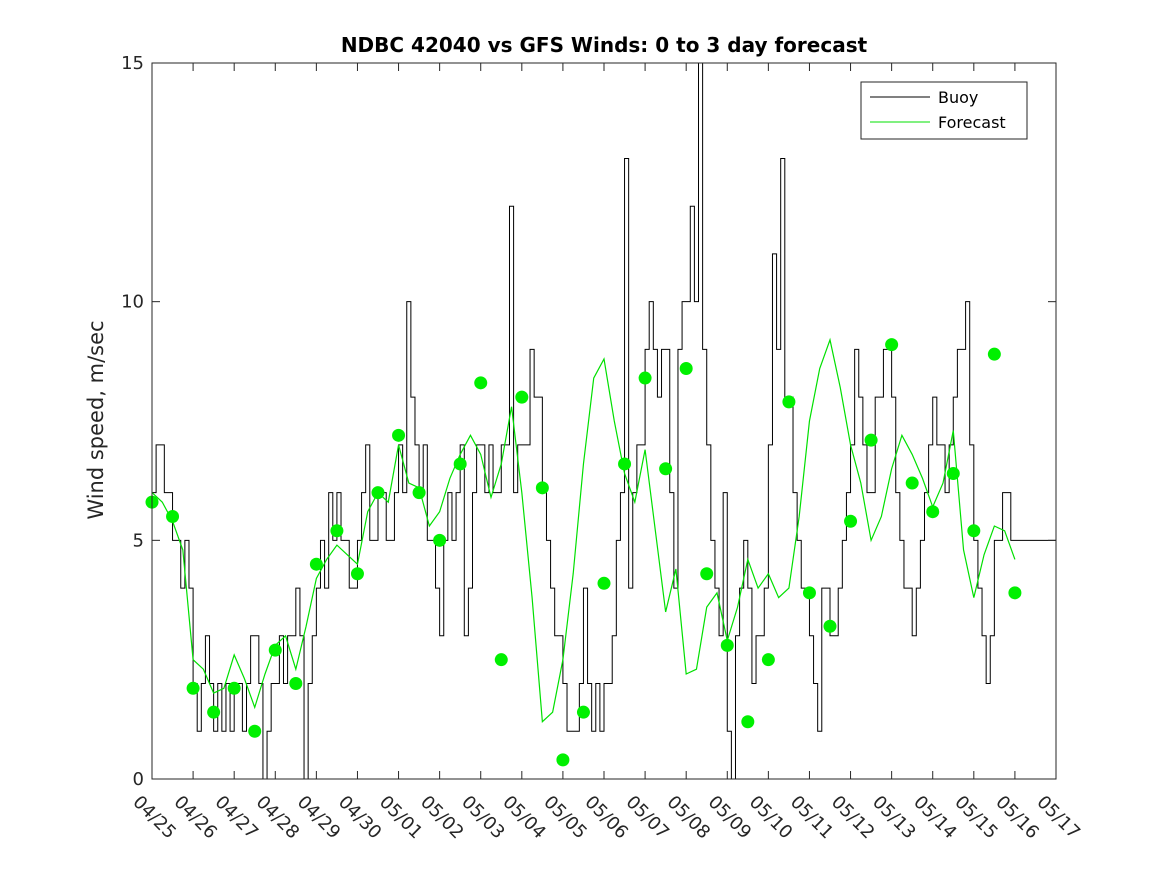  I want to click on legend-box, so click(944, 110).